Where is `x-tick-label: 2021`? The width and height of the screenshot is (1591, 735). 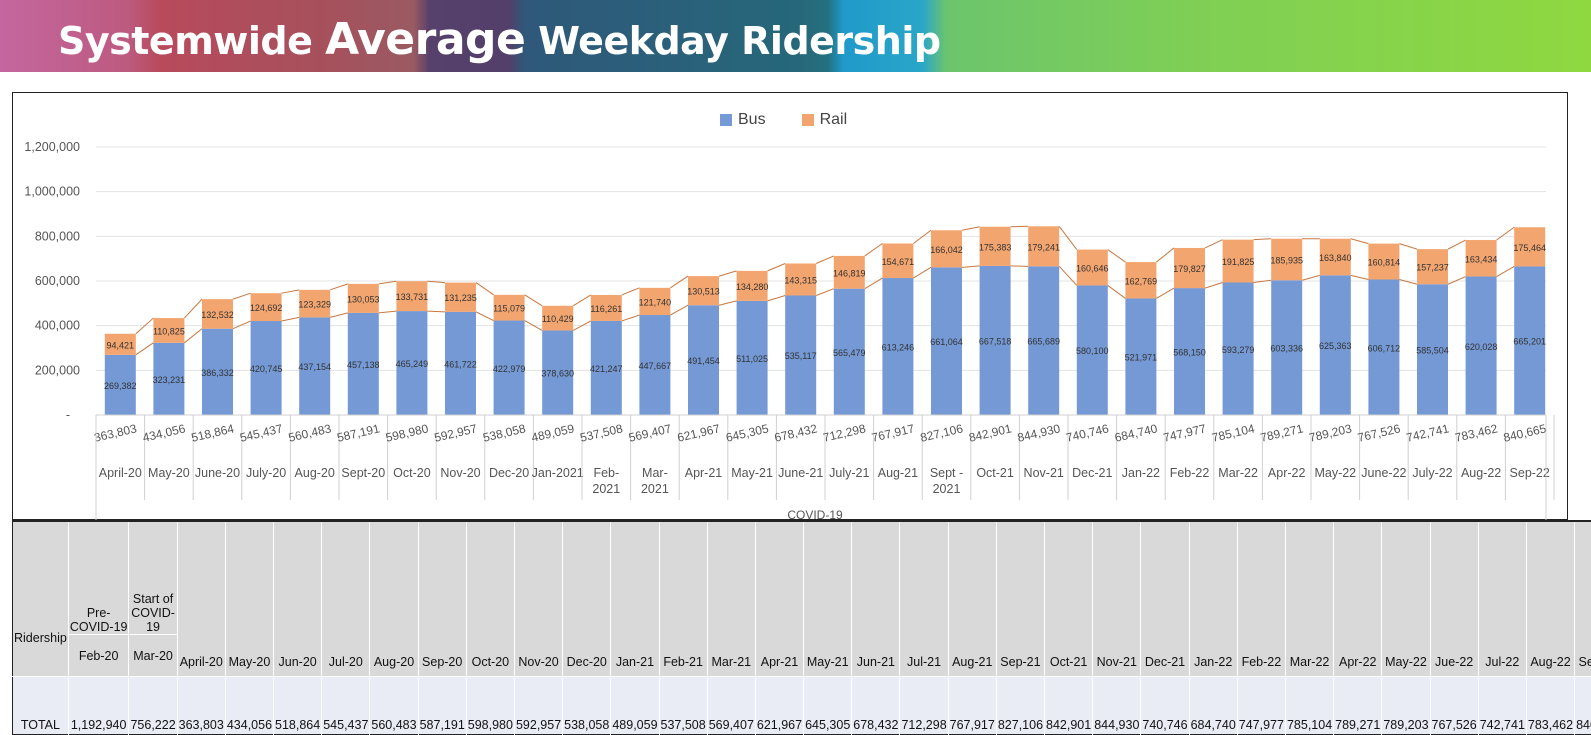
x-tick-label: 2021 is located at coordinates (947, 489).